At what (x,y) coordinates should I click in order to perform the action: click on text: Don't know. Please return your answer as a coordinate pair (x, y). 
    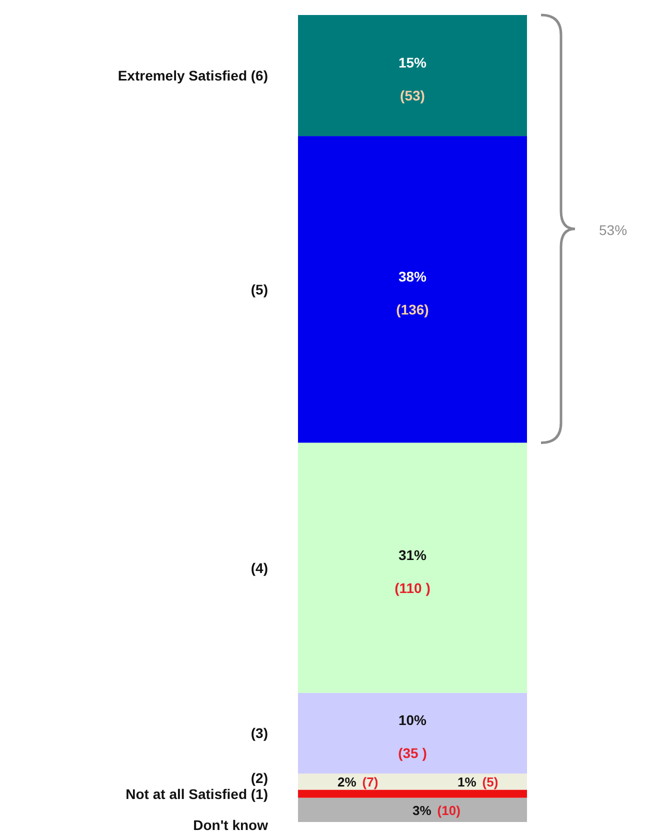
    Looking at the image, I should click on (230, 825).